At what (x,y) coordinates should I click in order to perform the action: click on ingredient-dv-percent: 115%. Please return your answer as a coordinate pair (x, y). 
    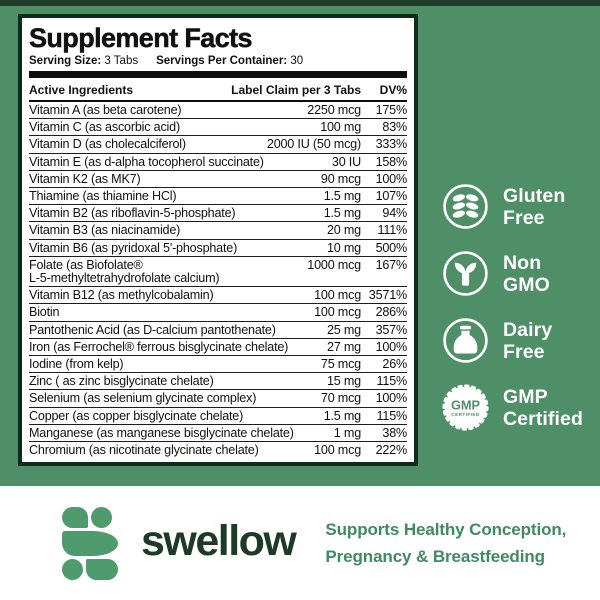
    Looking at the image, I should click on (392, 415).